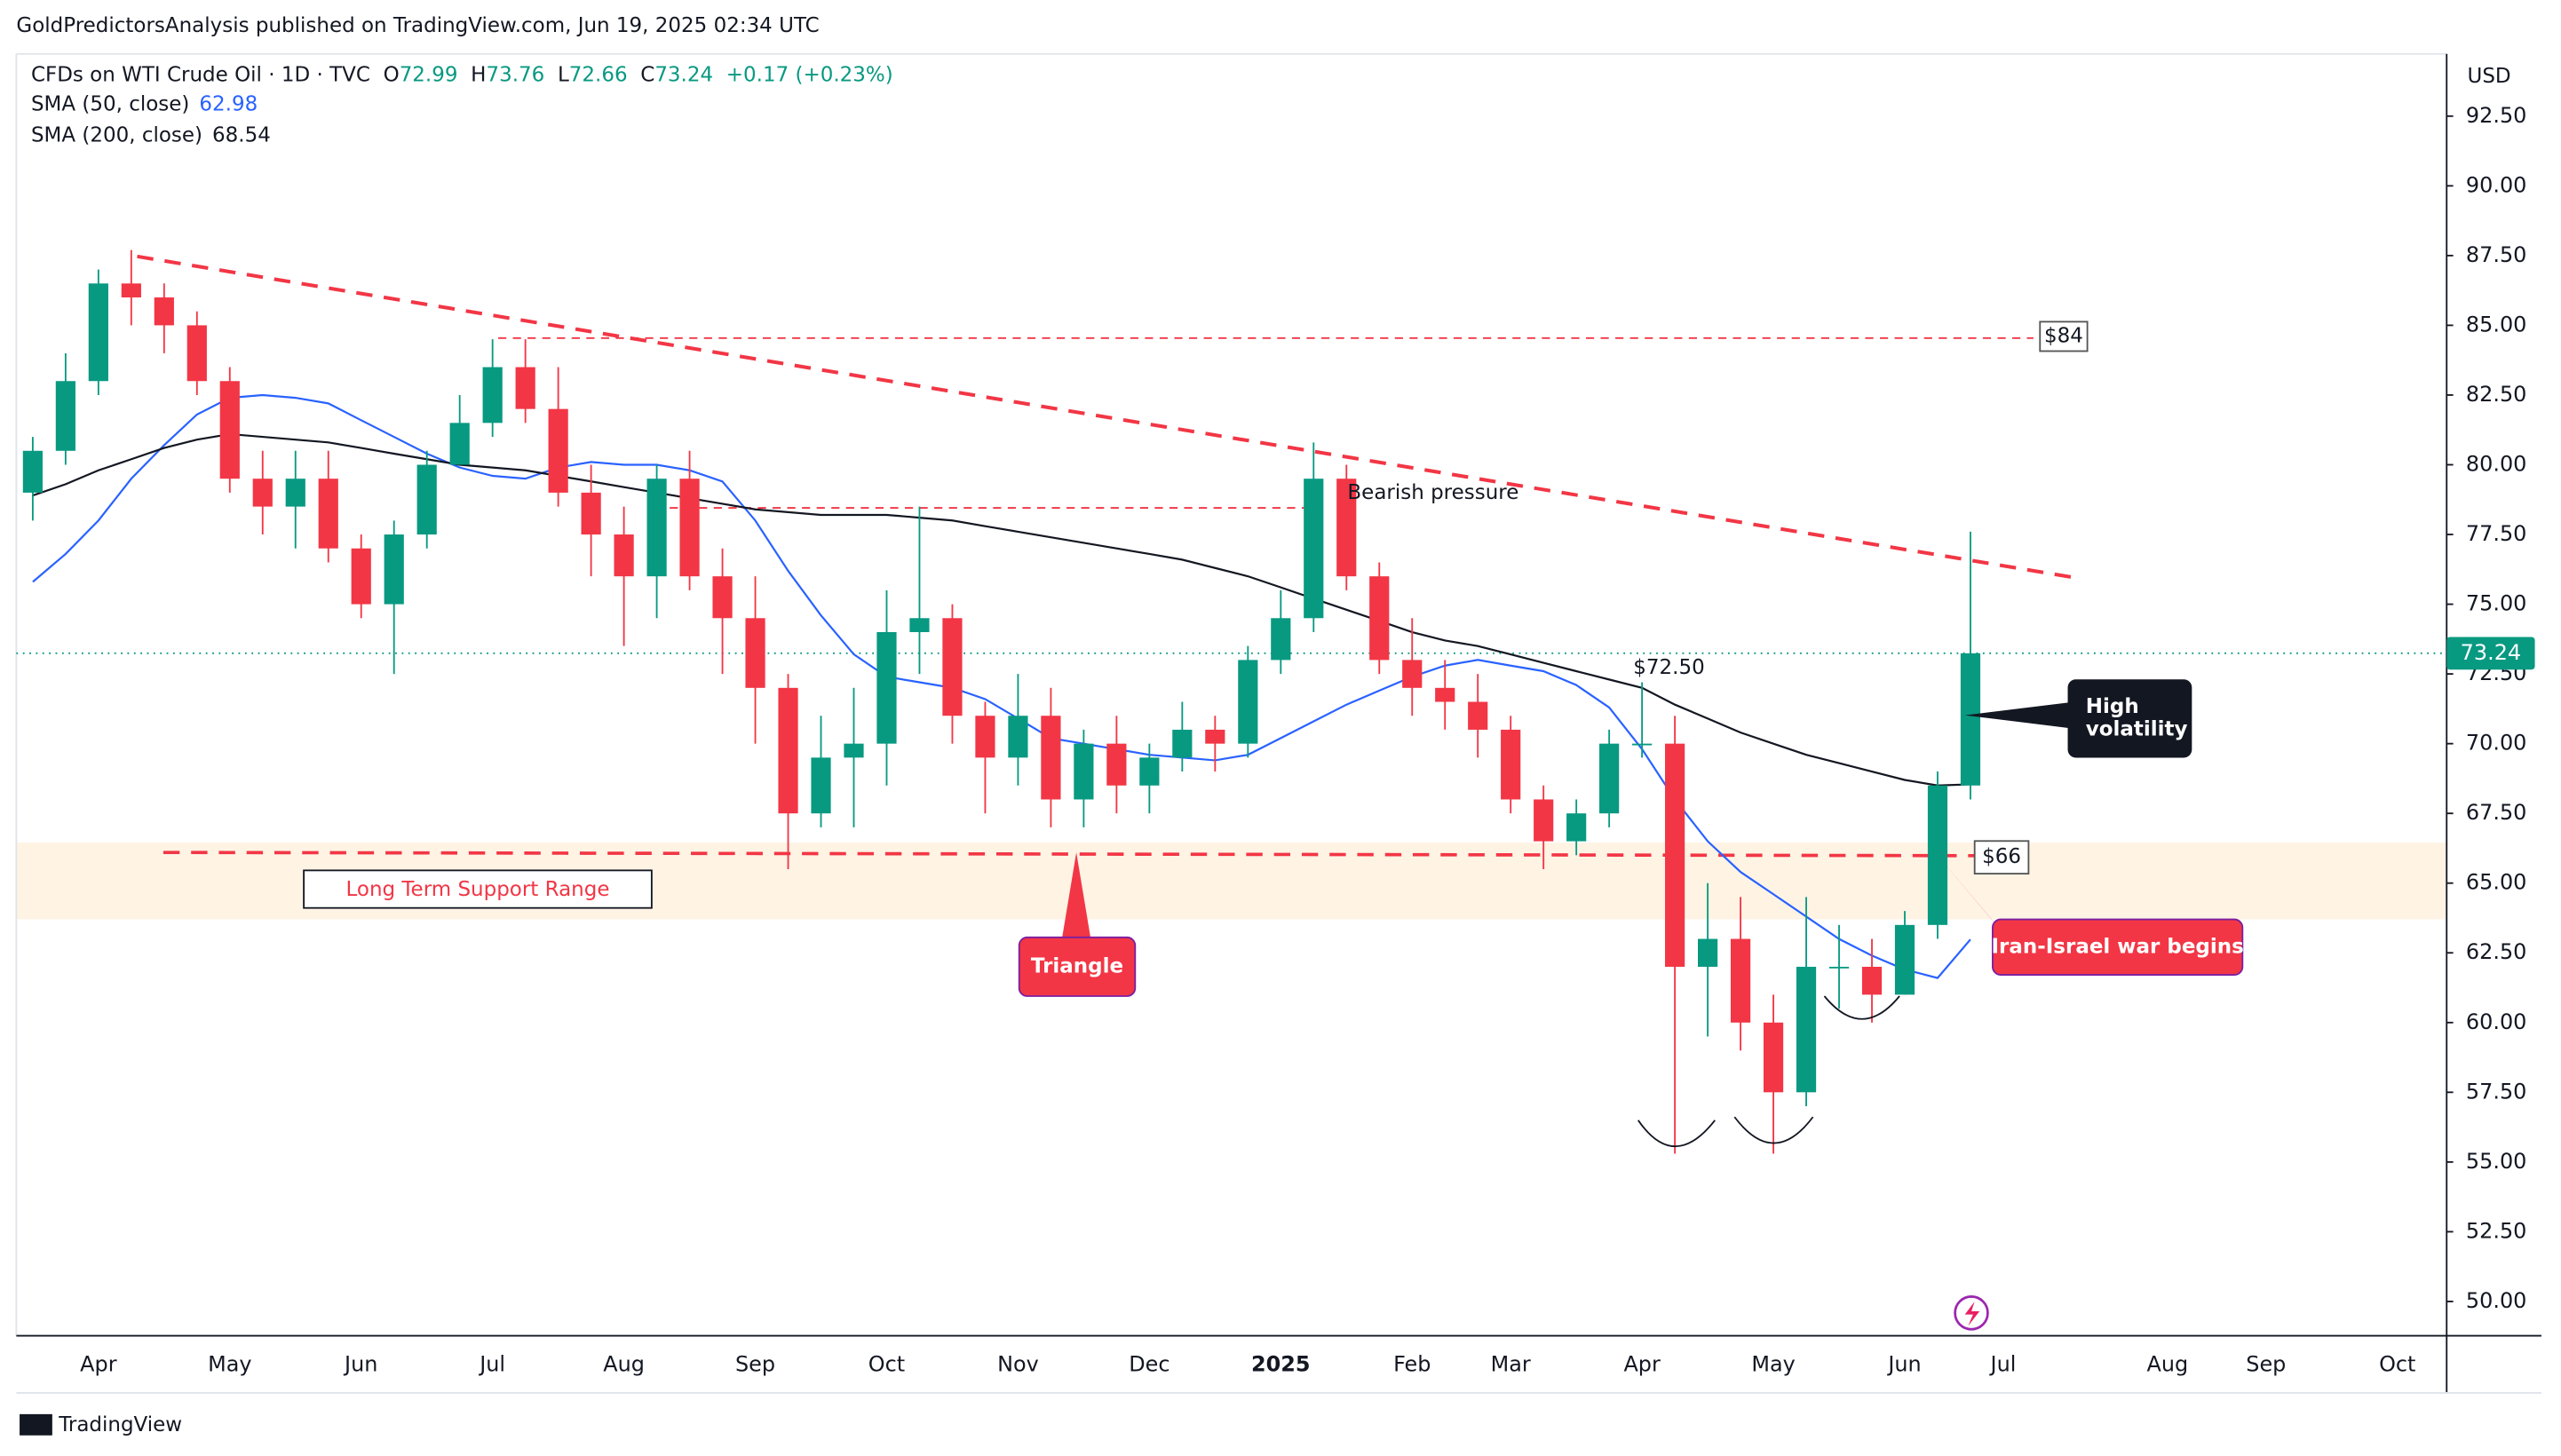 This screenshot has width=2561, height=1456. I want to click on y-tick-label: 87.50, so click(2496, 254).